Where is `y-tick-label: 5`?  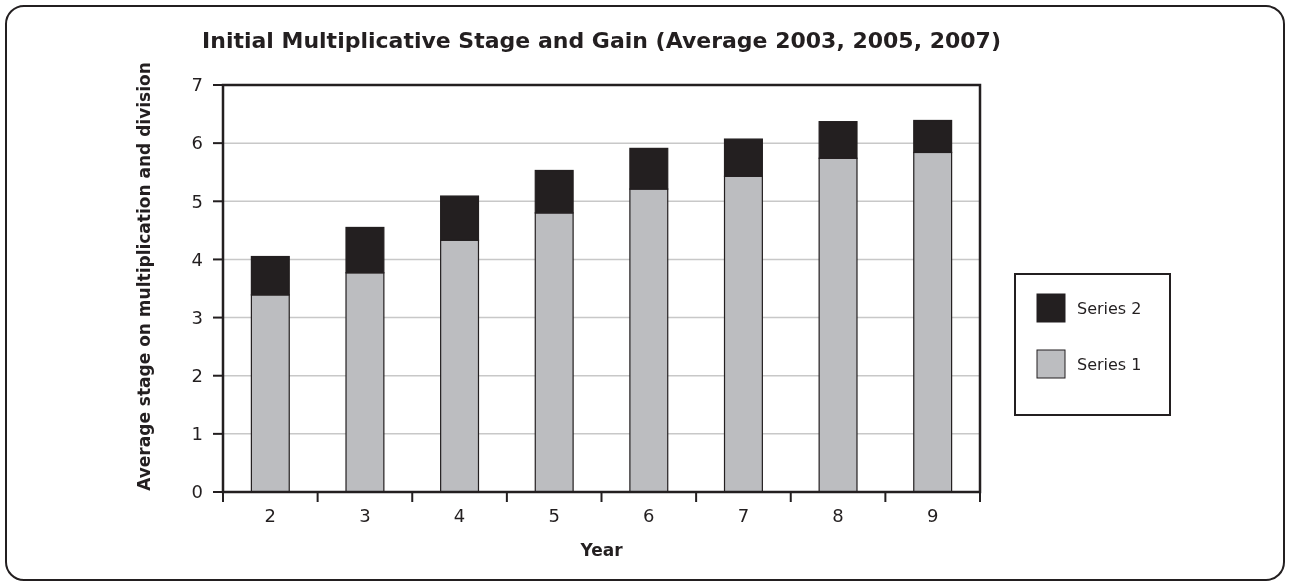 y-tick-label: 5 is located at coordinates (197, 201).